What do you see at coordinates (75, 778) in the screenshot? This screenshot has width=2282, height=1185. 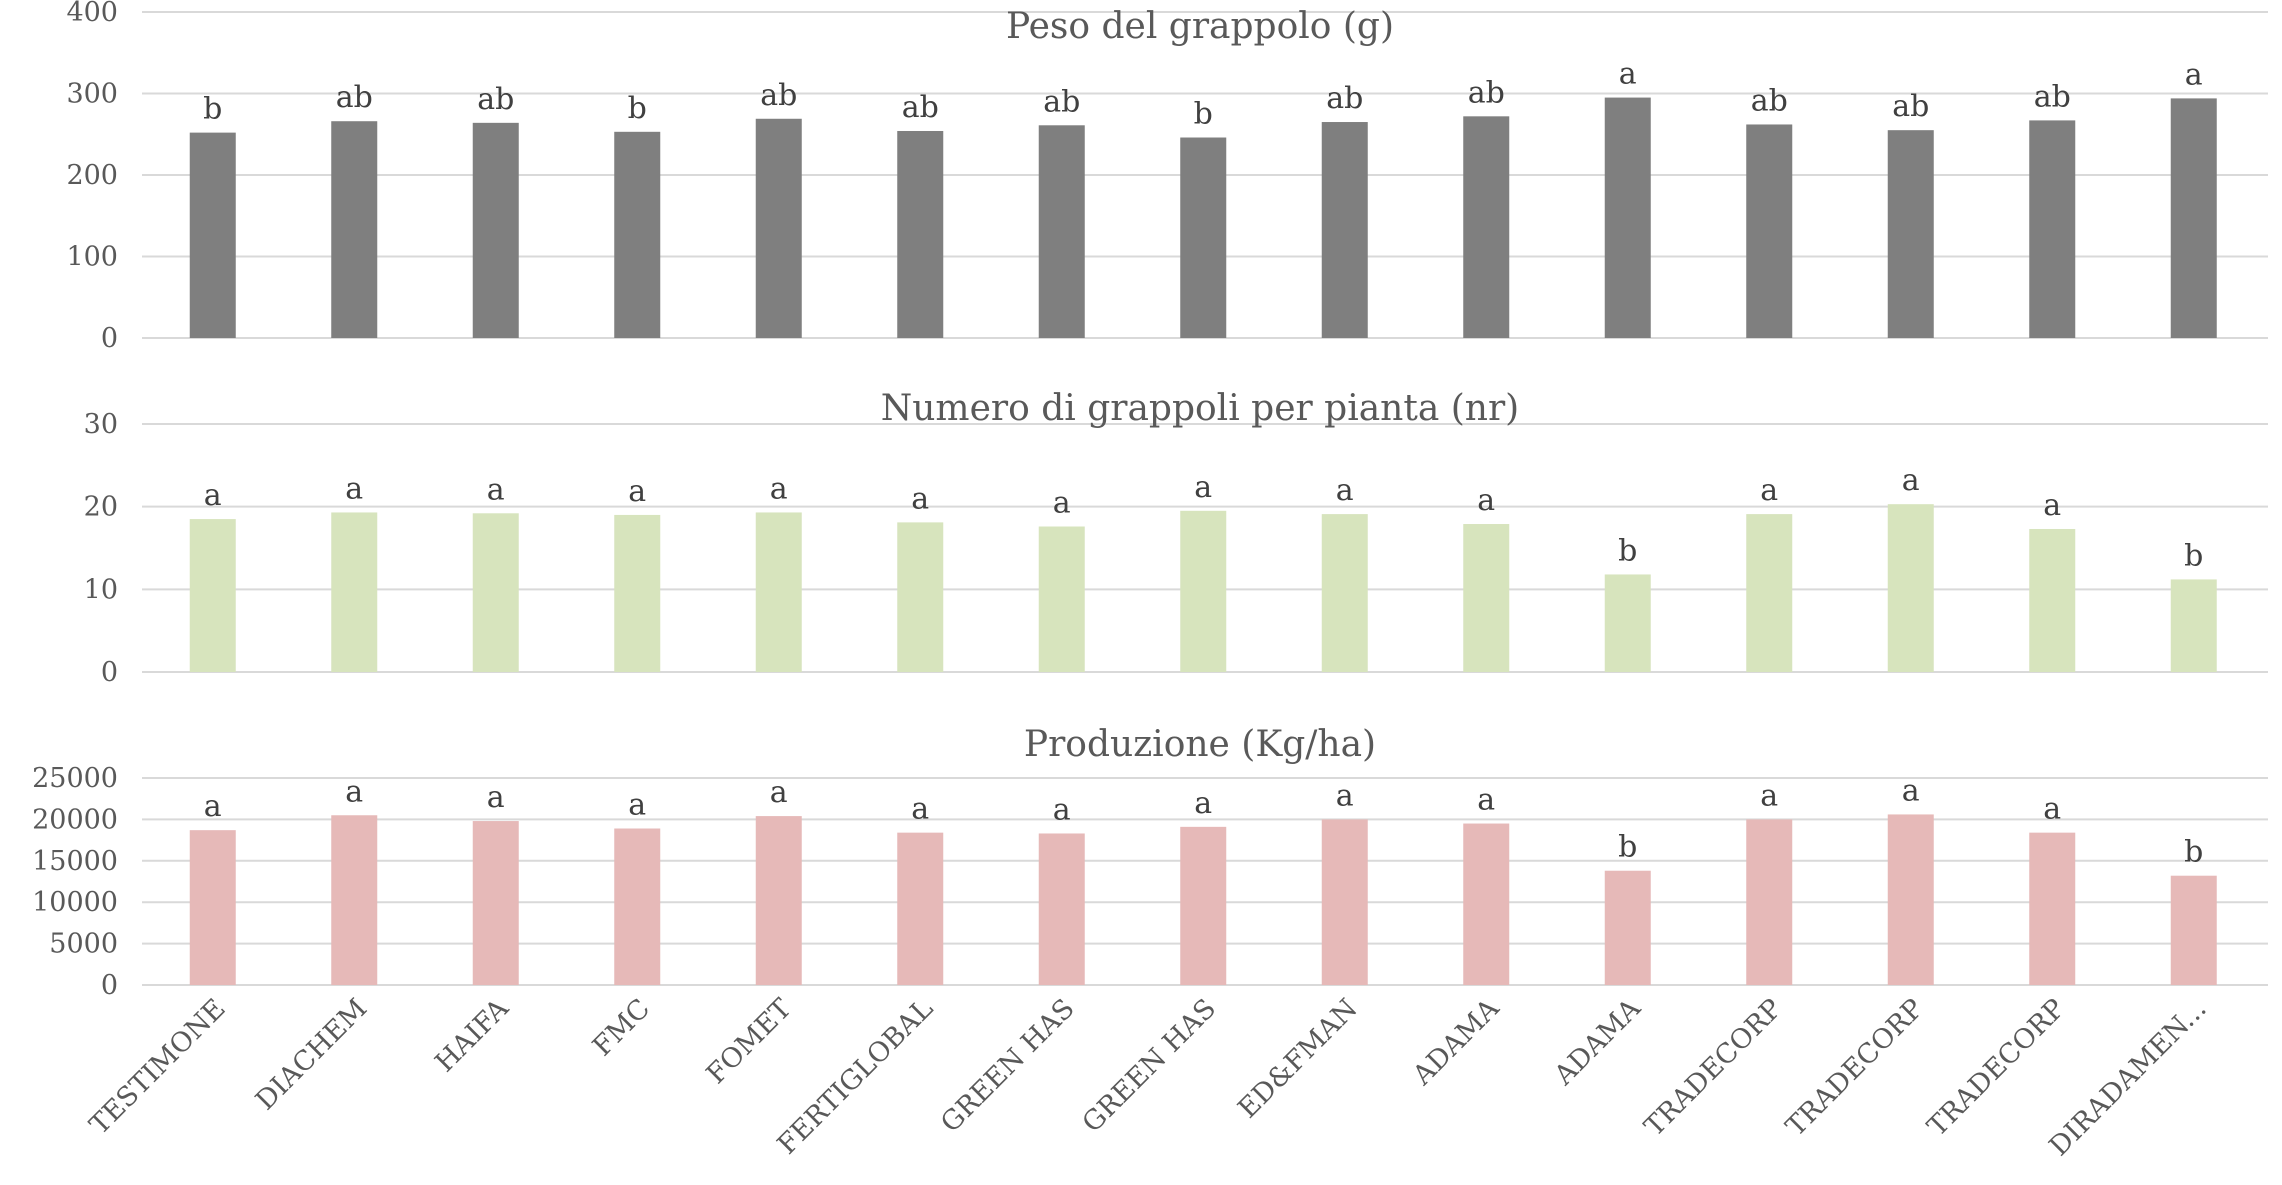 I see `y-tick-label-3: 25000` at bounding box center [75, 778].